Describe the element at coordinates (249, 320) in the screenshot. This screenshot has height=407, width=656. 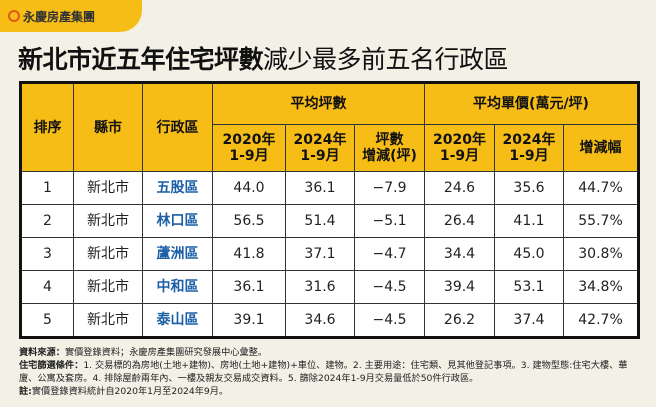
I see `table-cell: 39.1` at that location.